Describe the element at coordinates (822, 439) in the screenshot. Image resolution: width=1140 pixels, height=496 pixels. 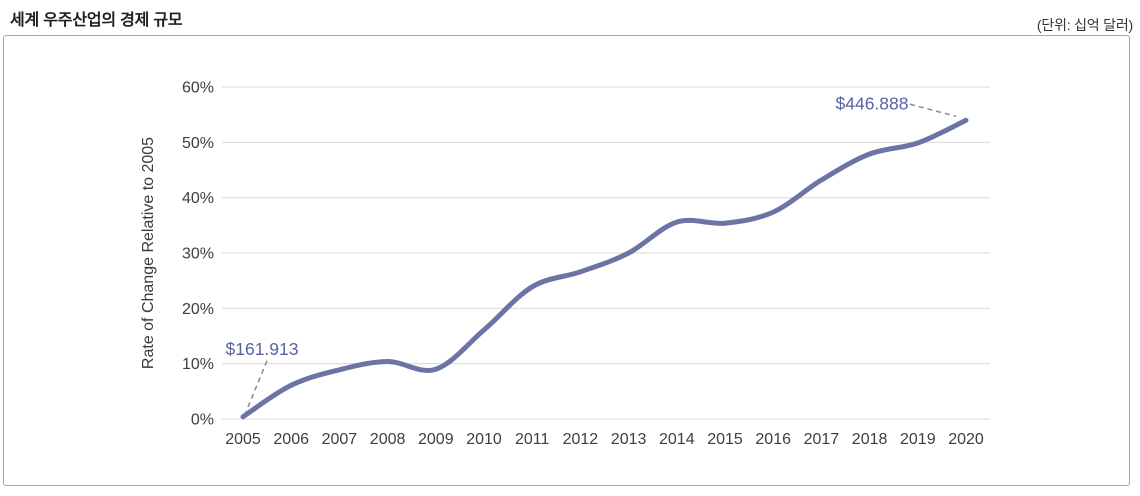
I see `x-tick-label: 2017` at that location.